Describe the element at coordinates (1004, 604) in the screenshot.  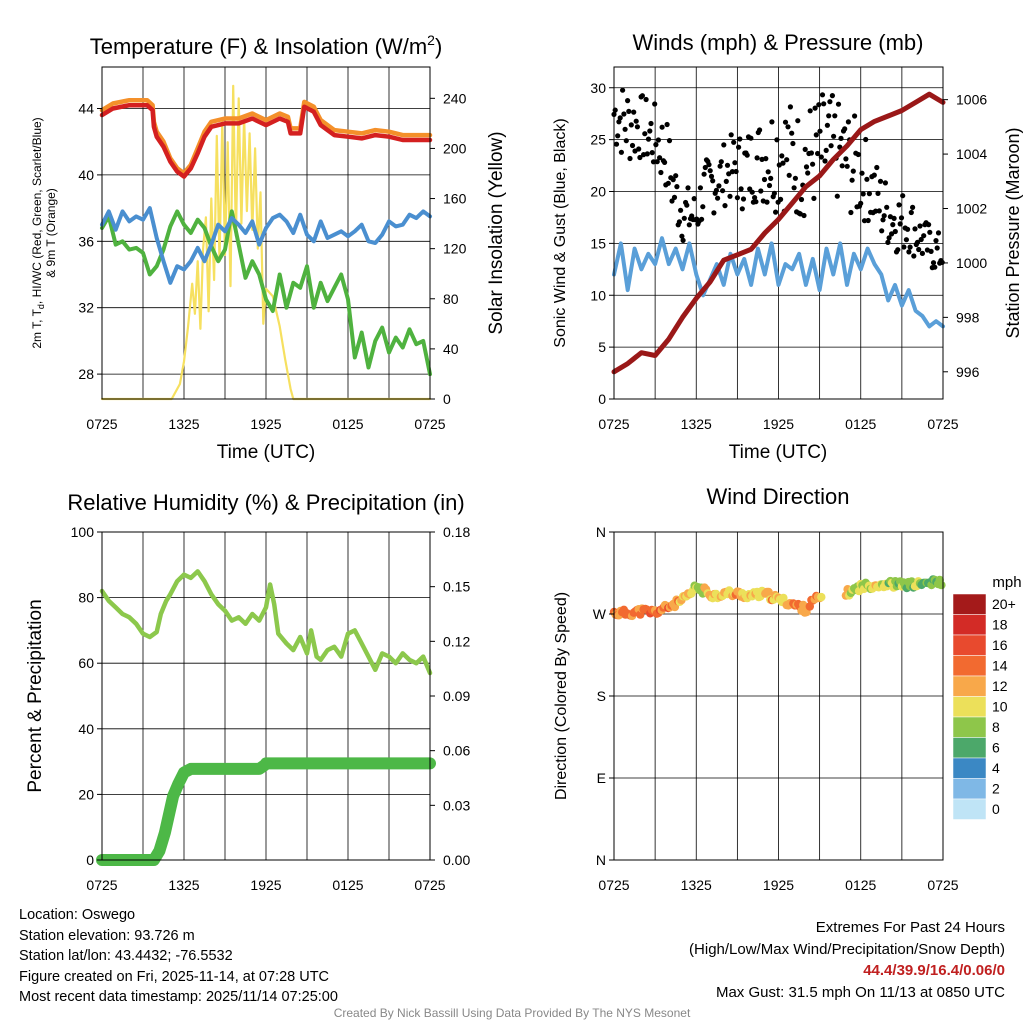
I see `speed-legend-label: 20+` at that location.